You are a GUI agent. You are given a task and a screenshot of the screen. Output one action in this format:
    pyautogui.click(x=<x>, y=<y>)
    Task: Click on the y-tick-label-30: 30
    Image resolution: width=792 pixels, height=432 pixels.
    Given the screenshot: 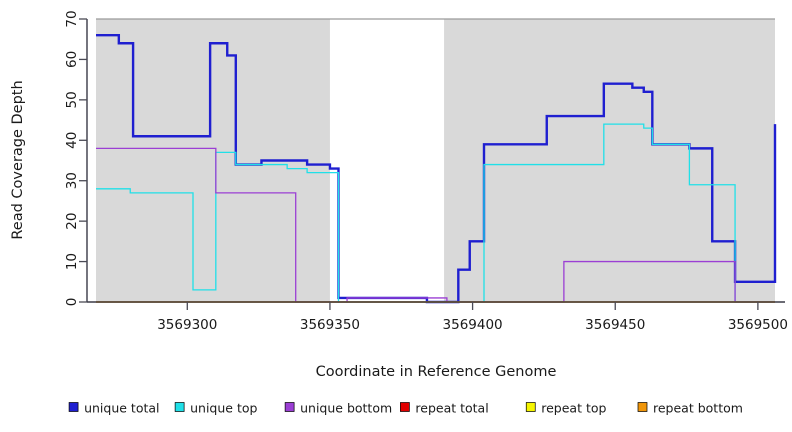 What is the action you would take?
    pyautogui.click(x=72, y=180)
    